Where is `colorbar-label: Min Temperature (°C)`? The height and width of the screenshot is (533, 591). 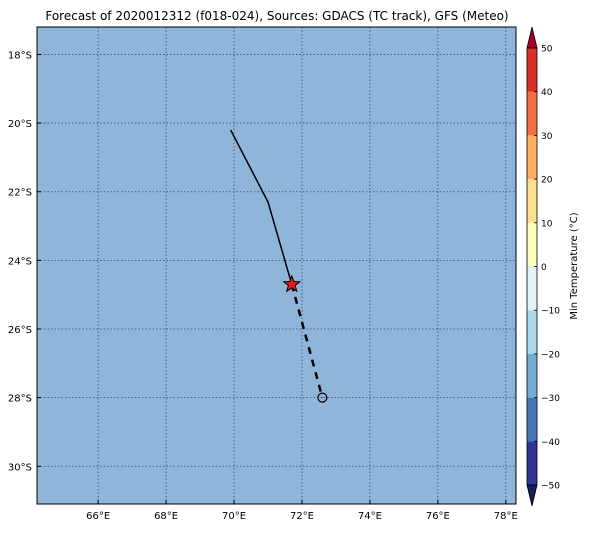 colorbar-label: Min Temperature (°C) is located at coordinates (574, 265).